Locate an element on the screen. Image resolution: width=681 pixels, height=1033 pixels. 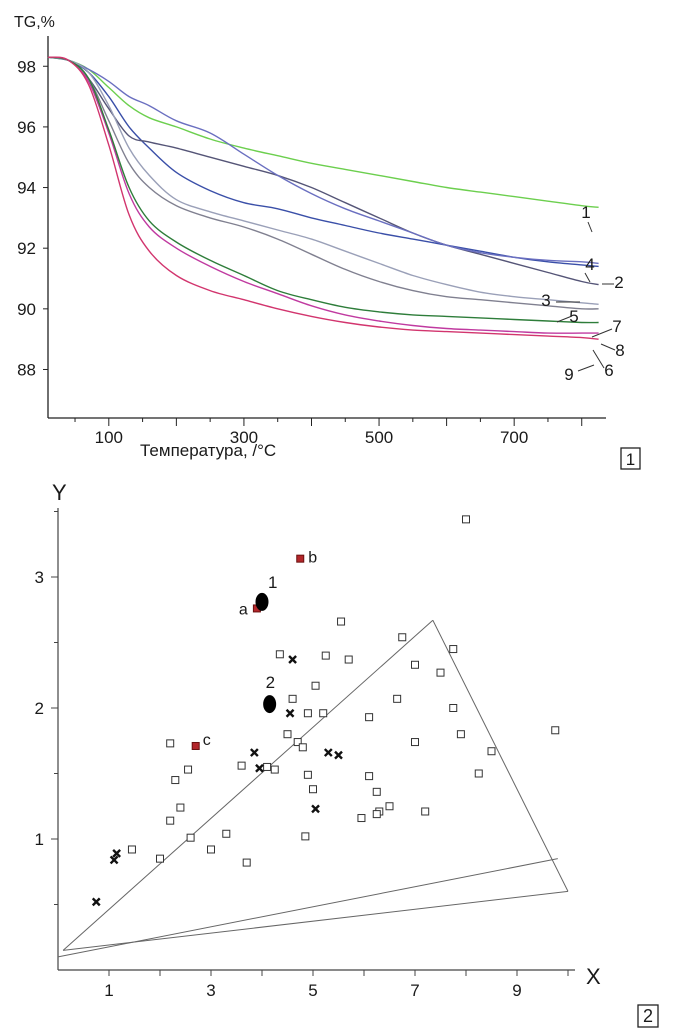
lower-boundary-line is located at coordinates (307, 908).